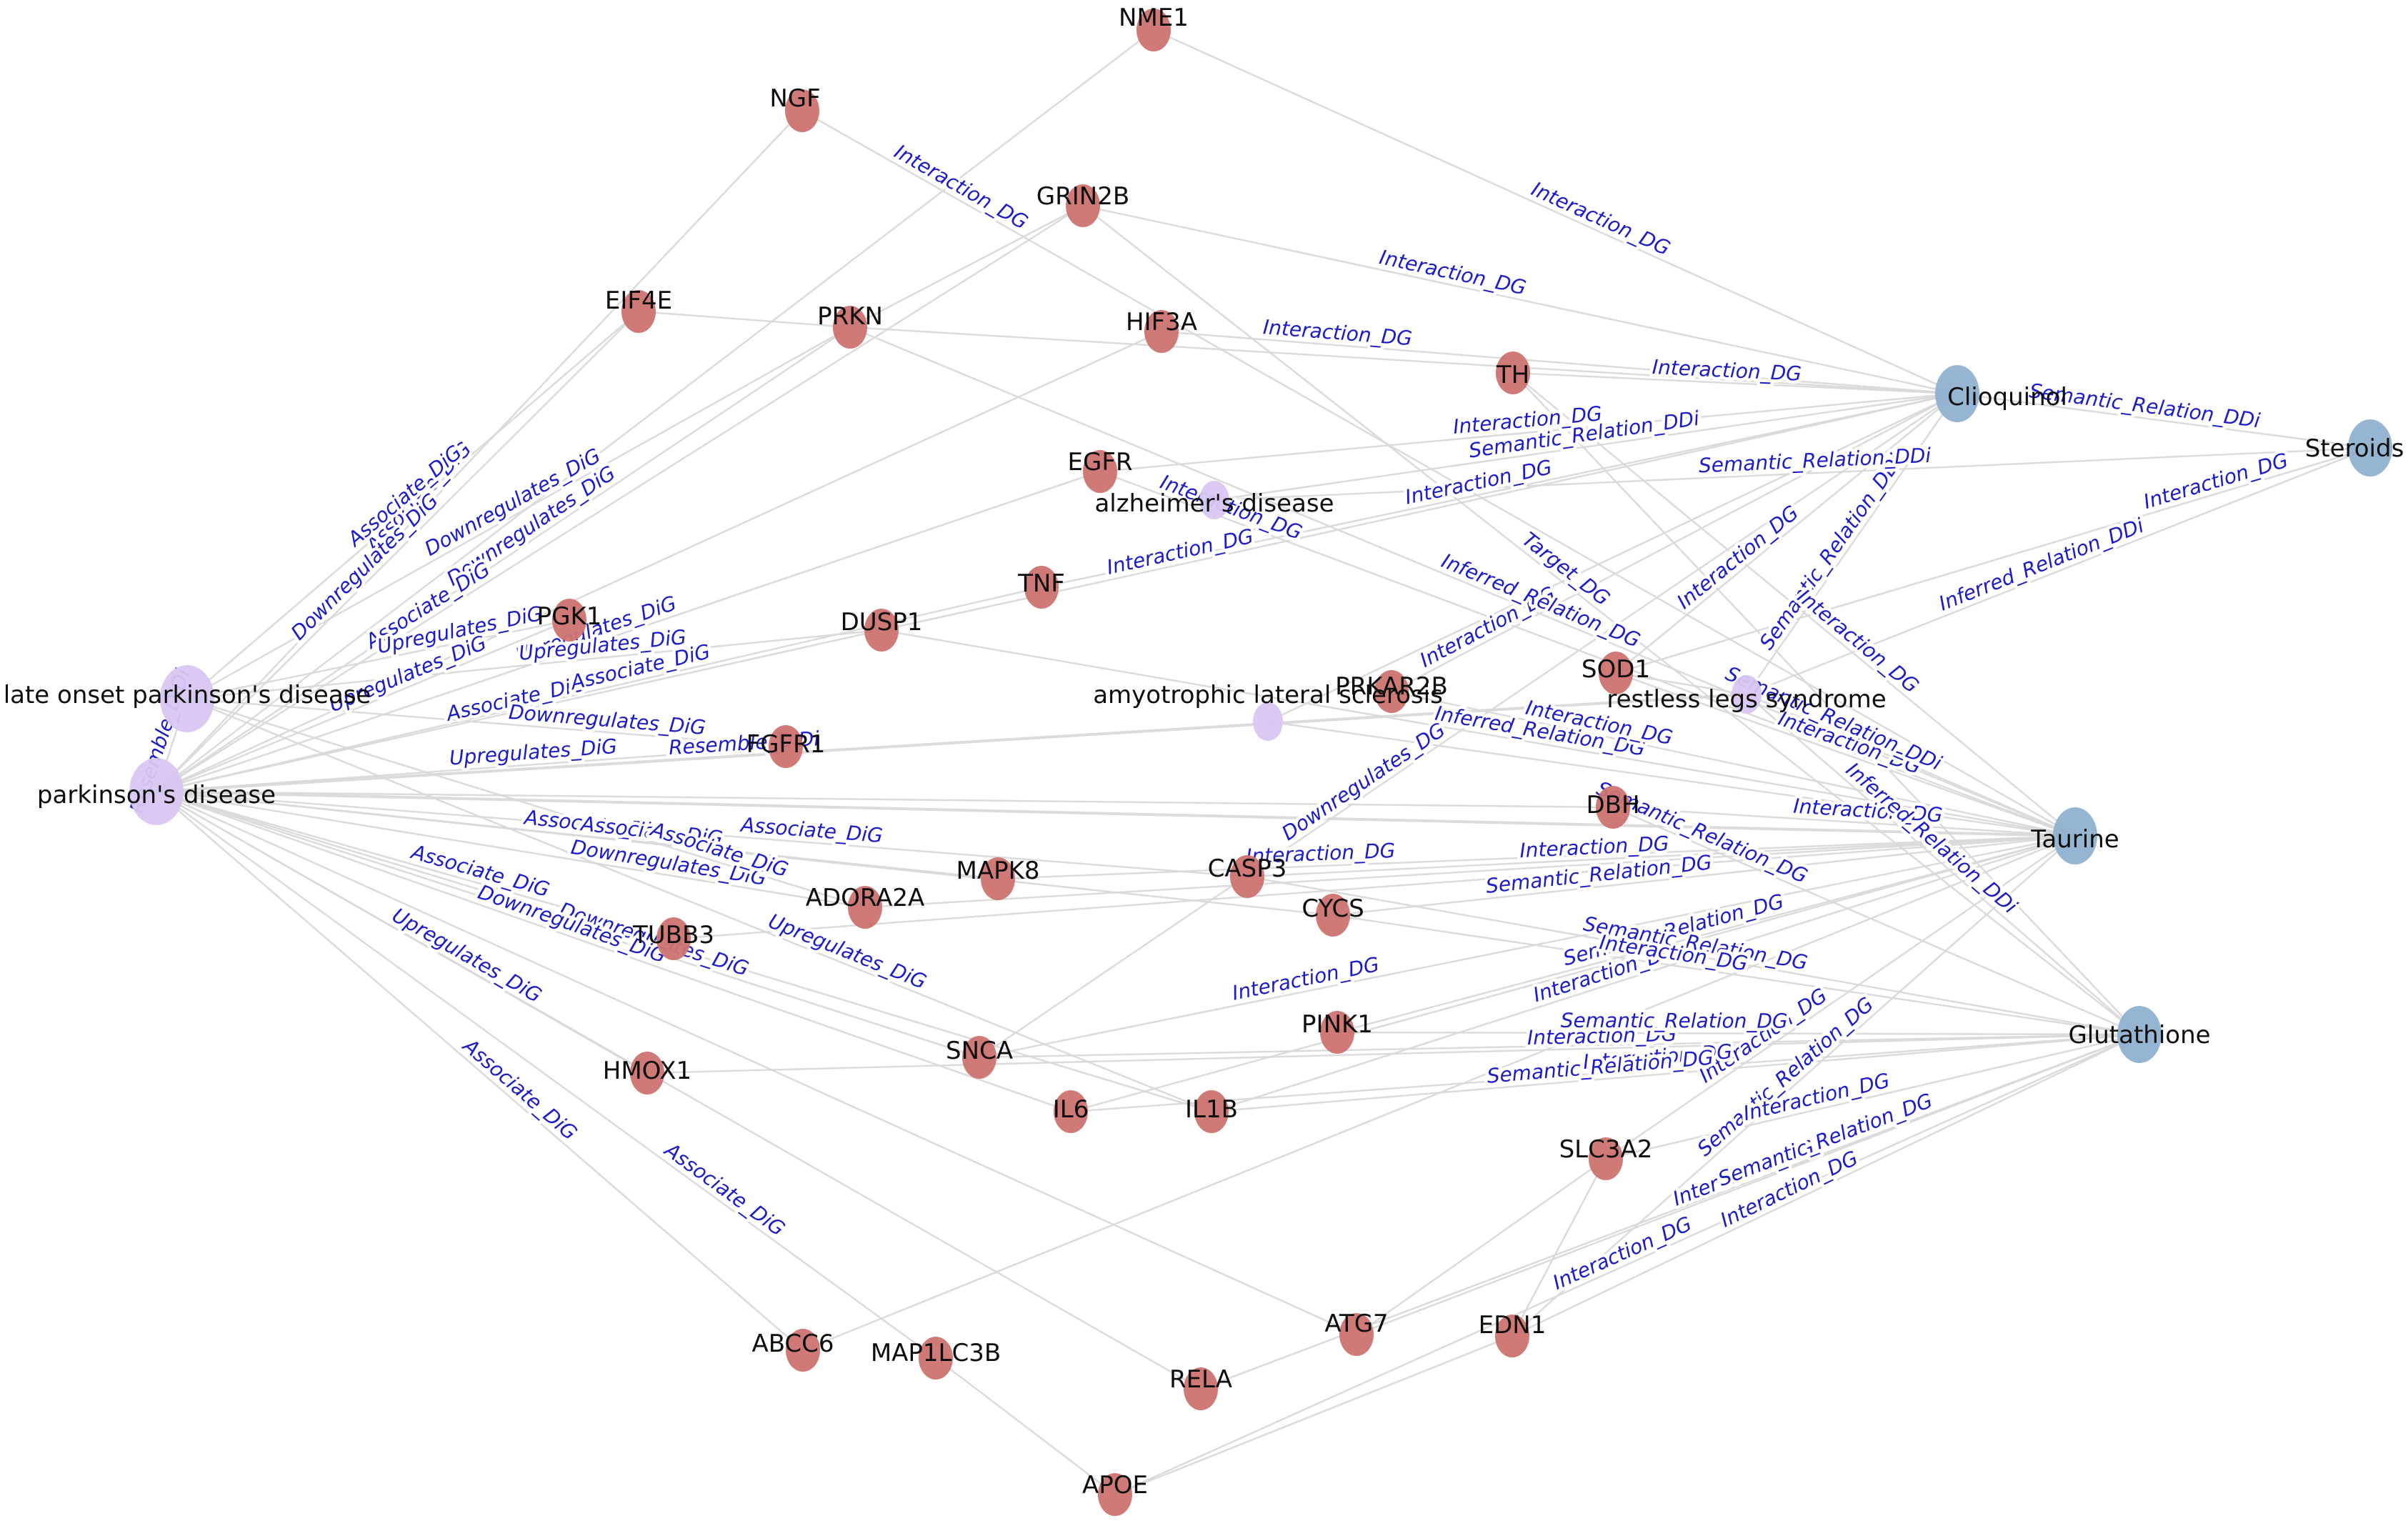 The width and height of the screenshot is (2408, 1521). Describe the element at coordinates (1391, 691) in the screenshot. I see `node-prkar2b` at that location.